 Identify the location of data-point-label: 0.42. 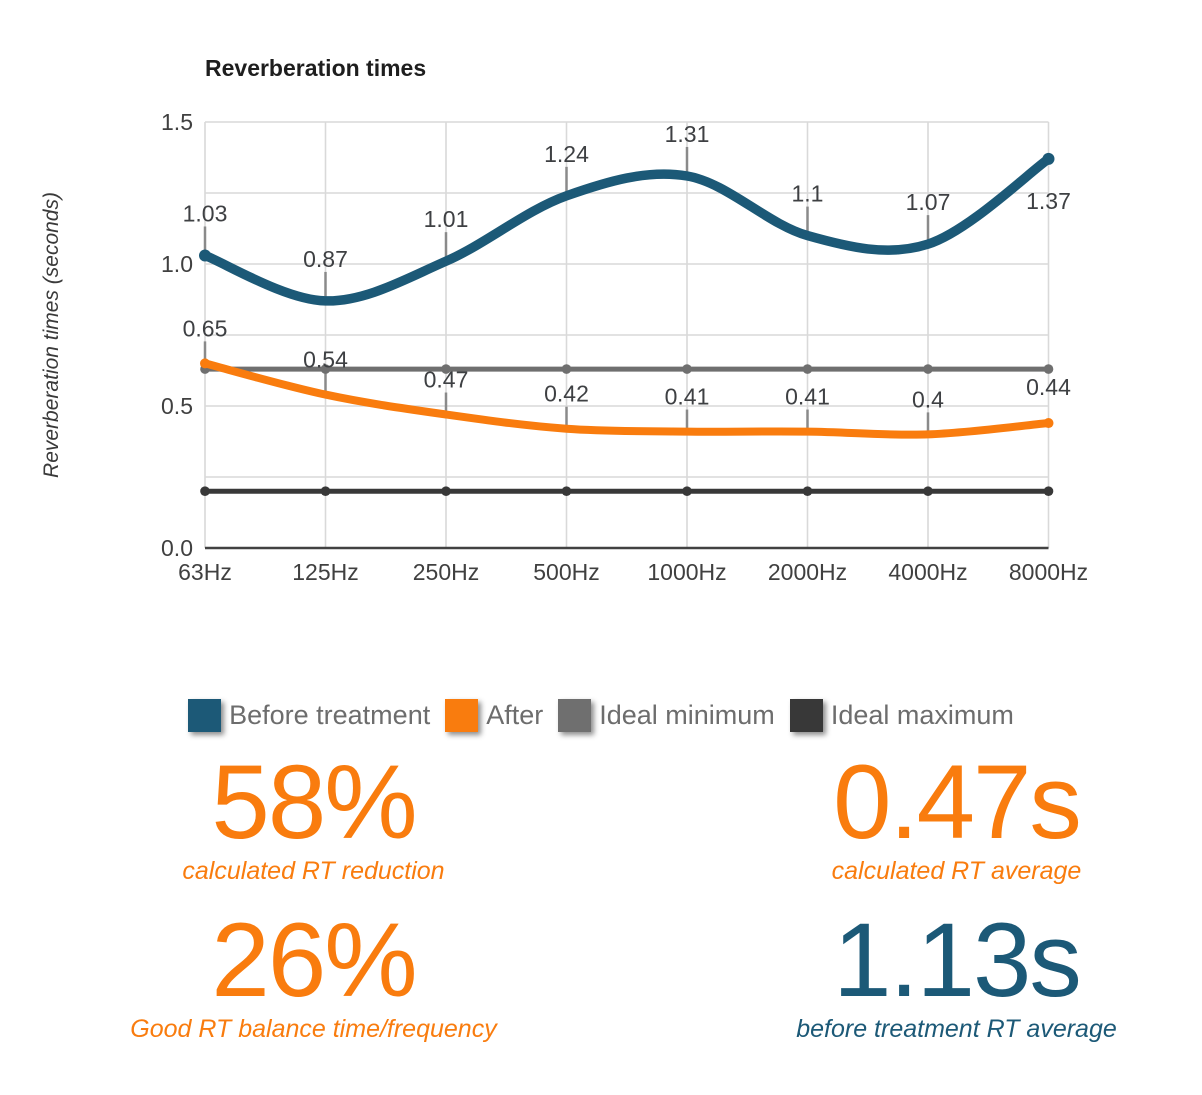
(566, 394).